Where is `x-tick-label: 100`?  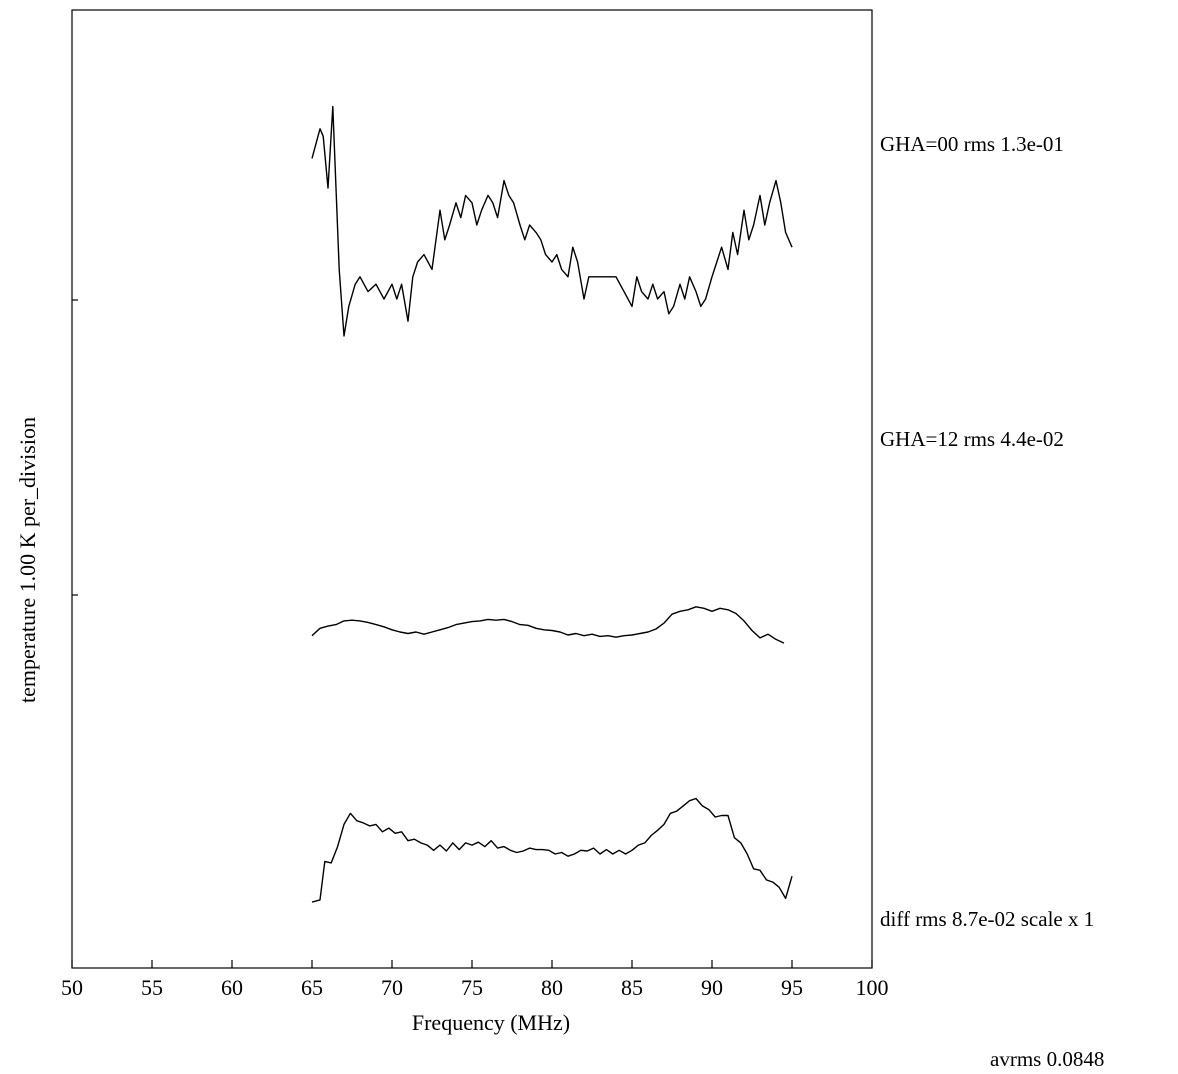 x-tick-label: 100 is located at coordinates (872, 987).